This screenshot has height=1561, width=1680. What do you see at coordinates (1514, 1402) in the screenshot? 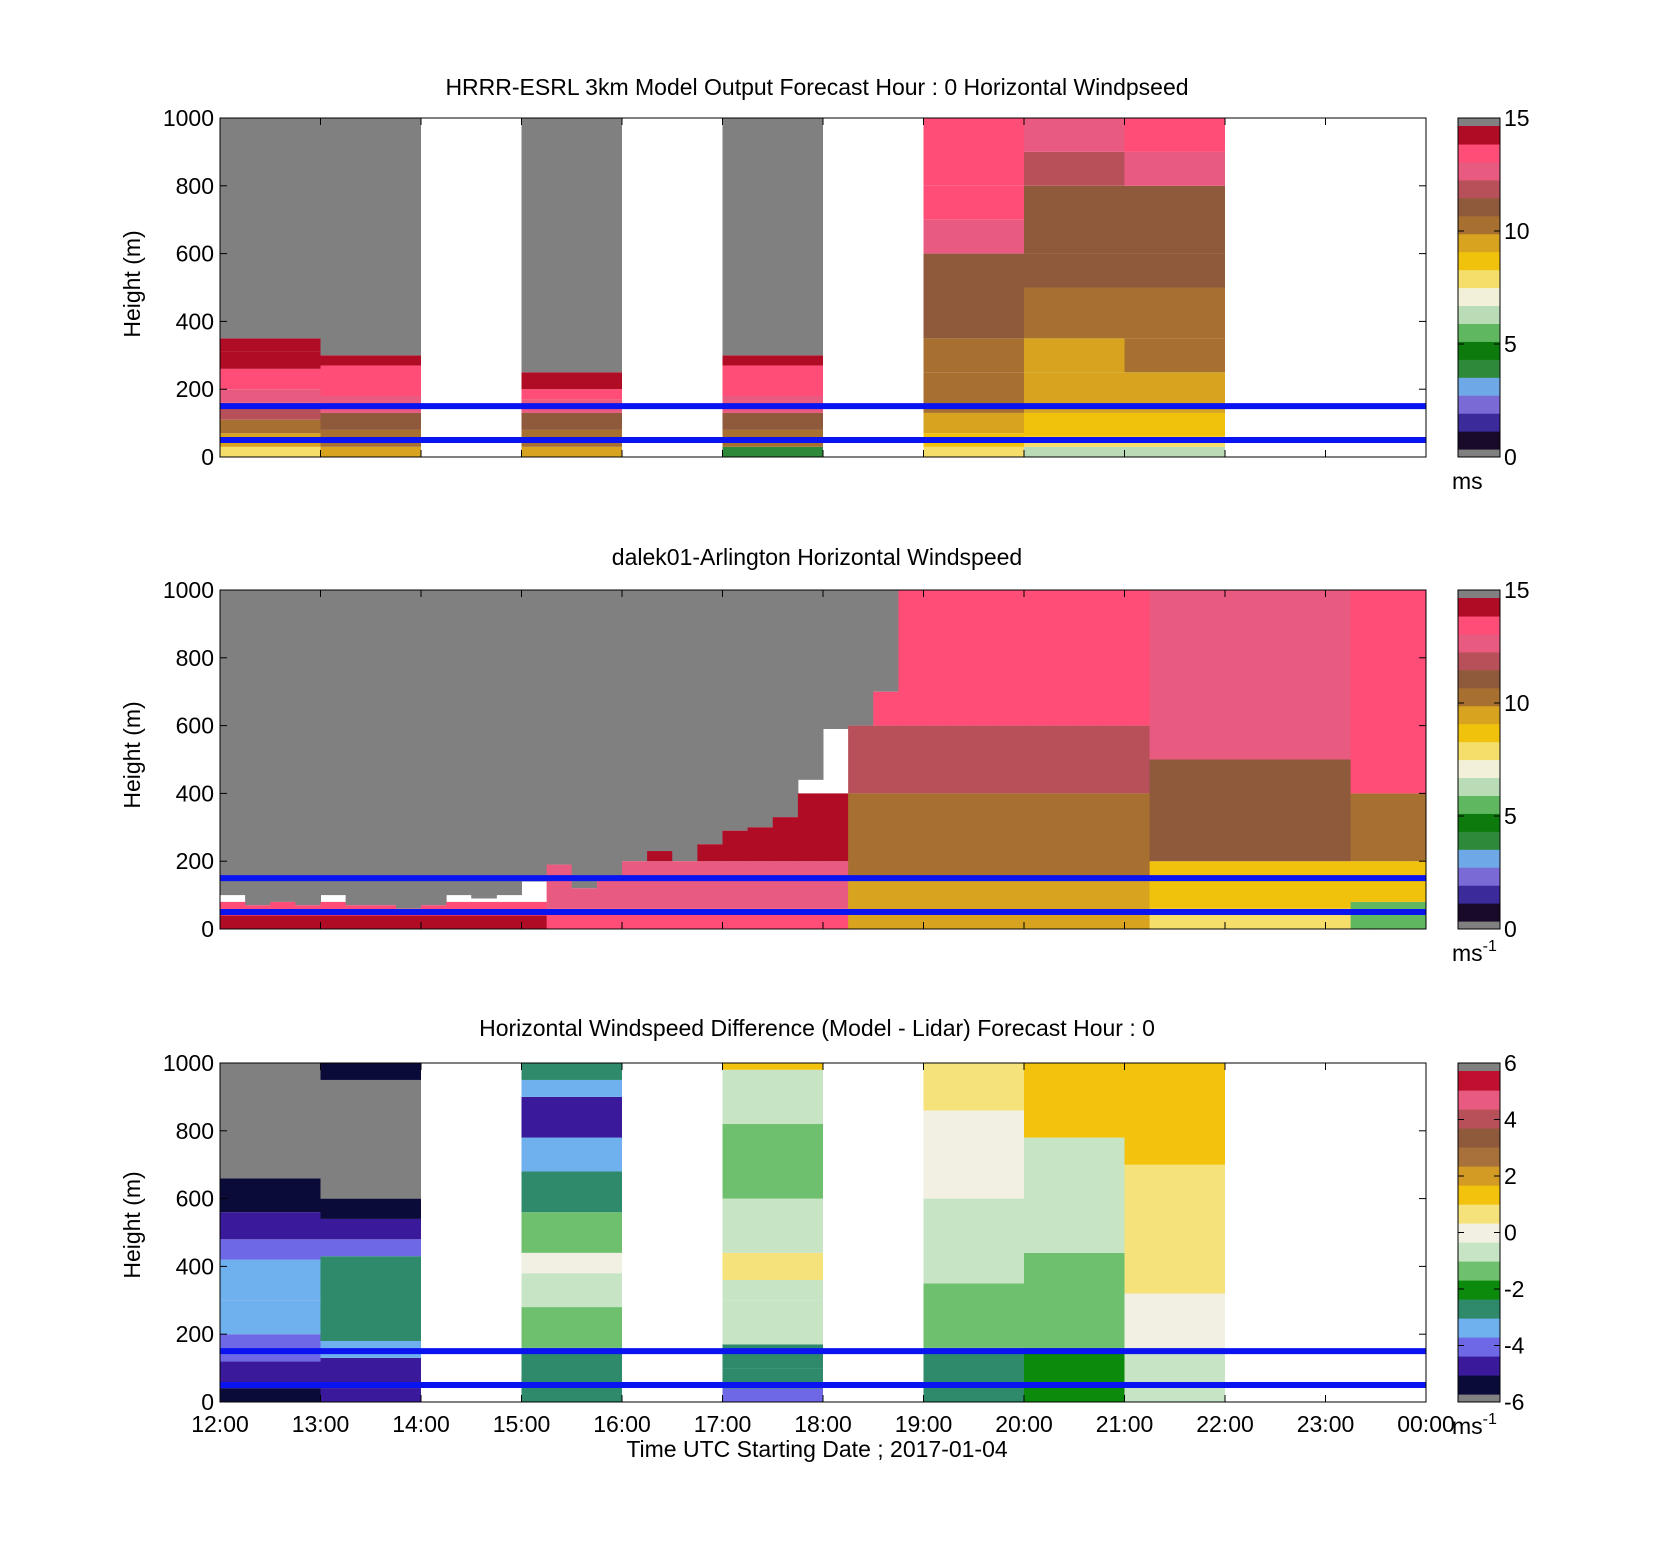
I see `colorbar-tick-label: -6` at bounding box center [1514, 1402].